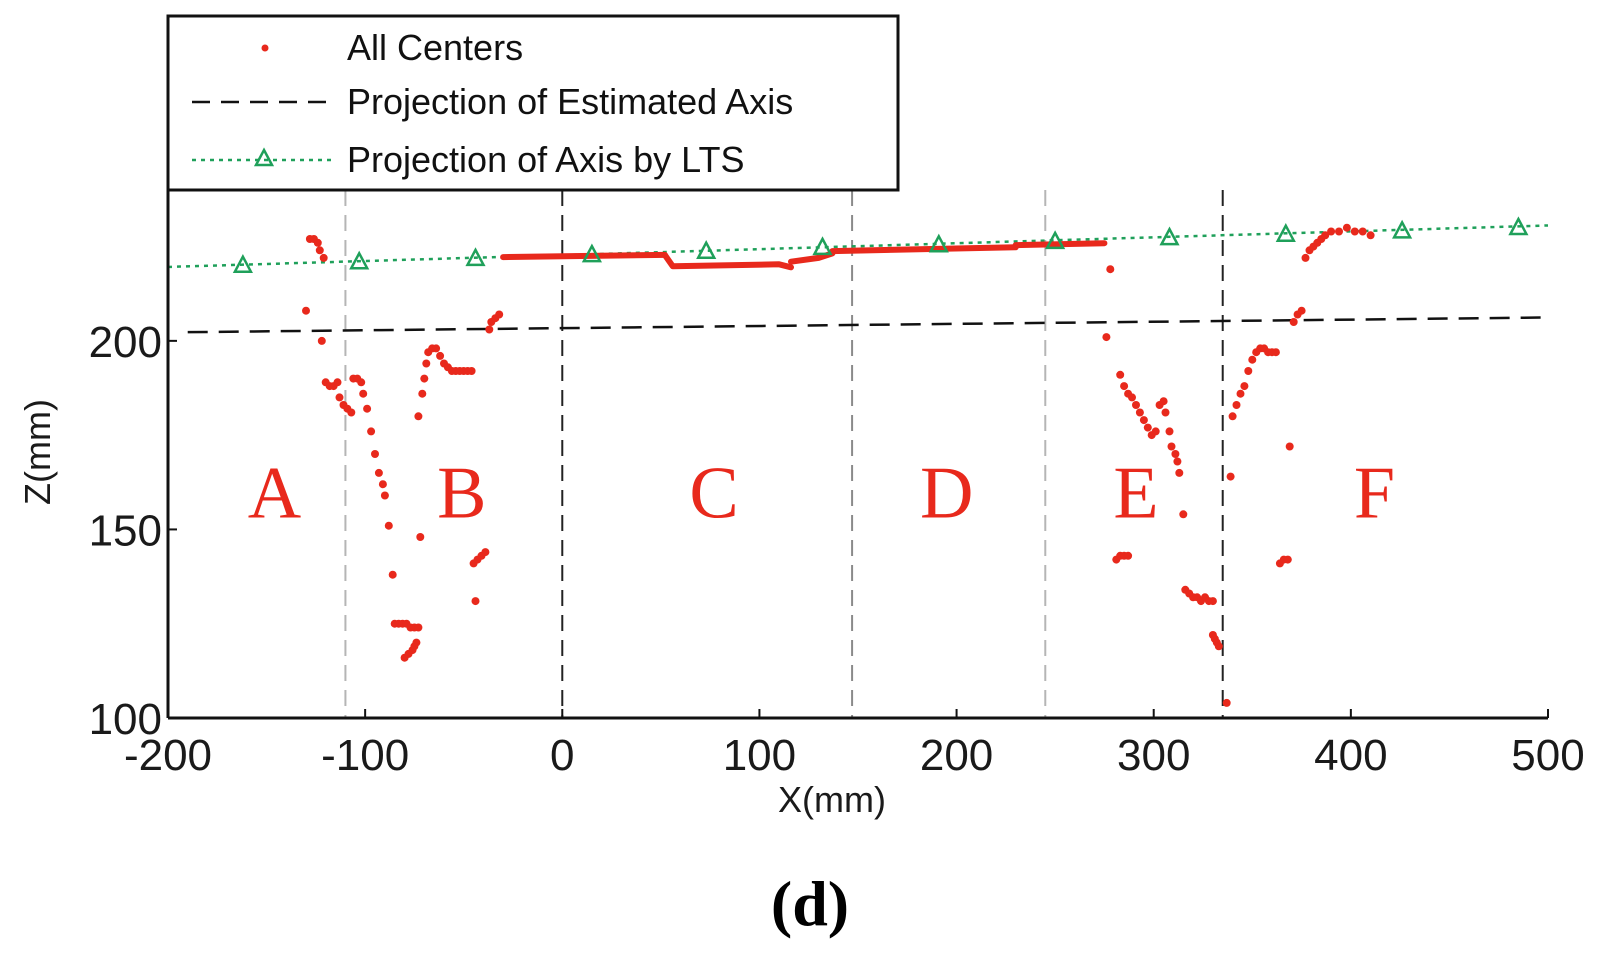 This screenshot has height=963, width=1608. I want to click on x-tick-label: 0, so click(562, 755).